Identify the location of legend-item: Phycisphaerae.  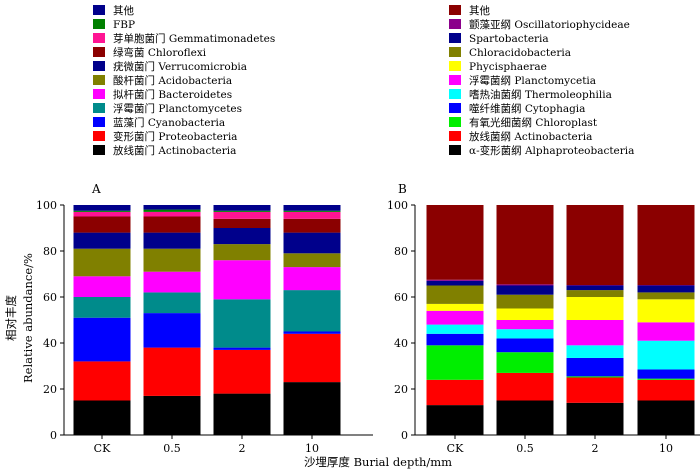
(498, 67).